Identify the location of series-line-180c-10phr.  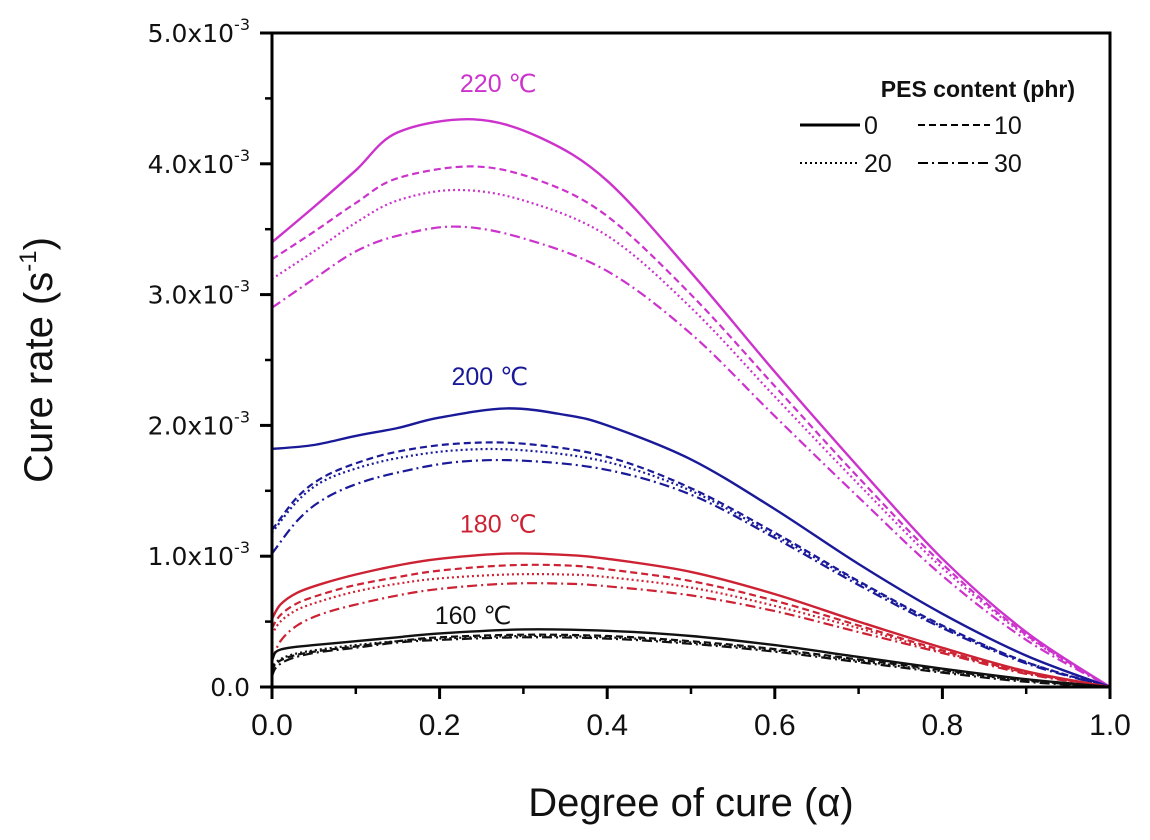
(691, 626).